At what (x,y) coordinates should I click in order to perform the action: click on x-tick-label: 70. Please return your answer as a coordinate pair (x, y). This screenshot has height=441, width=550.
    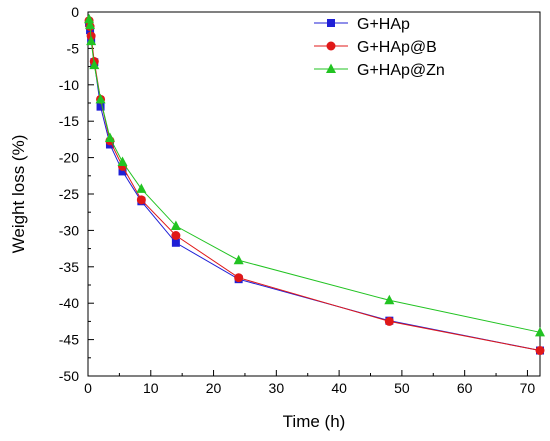
    Looking at the image, I should click on (528, 388).